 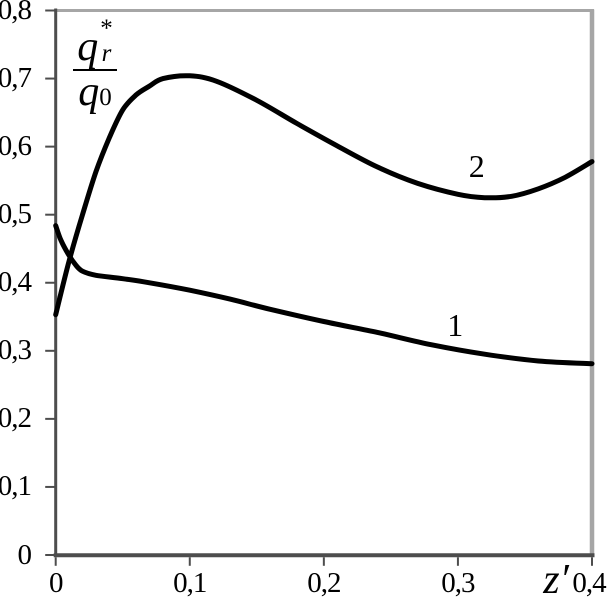 What do you see at coordinates (556, 578) in the screenshot?
I see `x-axis-title: z′` at bounding box center [556, 578].